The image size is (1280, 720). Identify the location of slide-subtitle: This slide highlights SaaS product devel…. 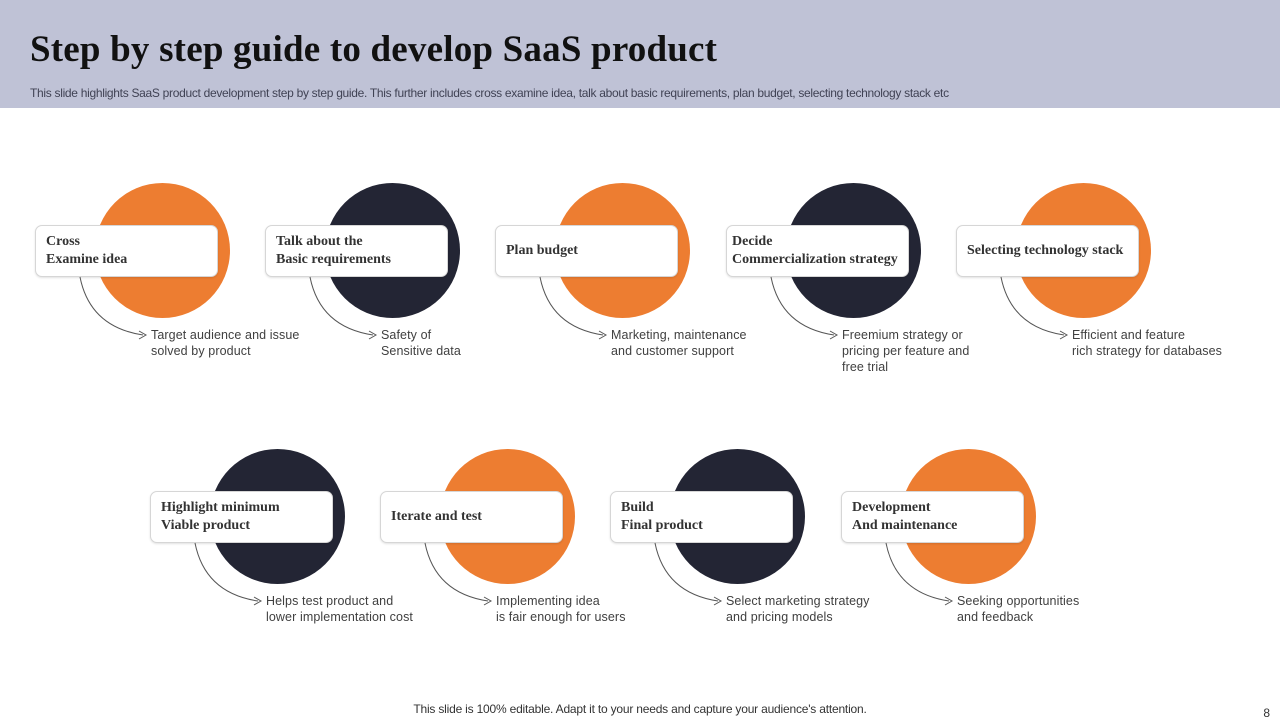
(489, 93).